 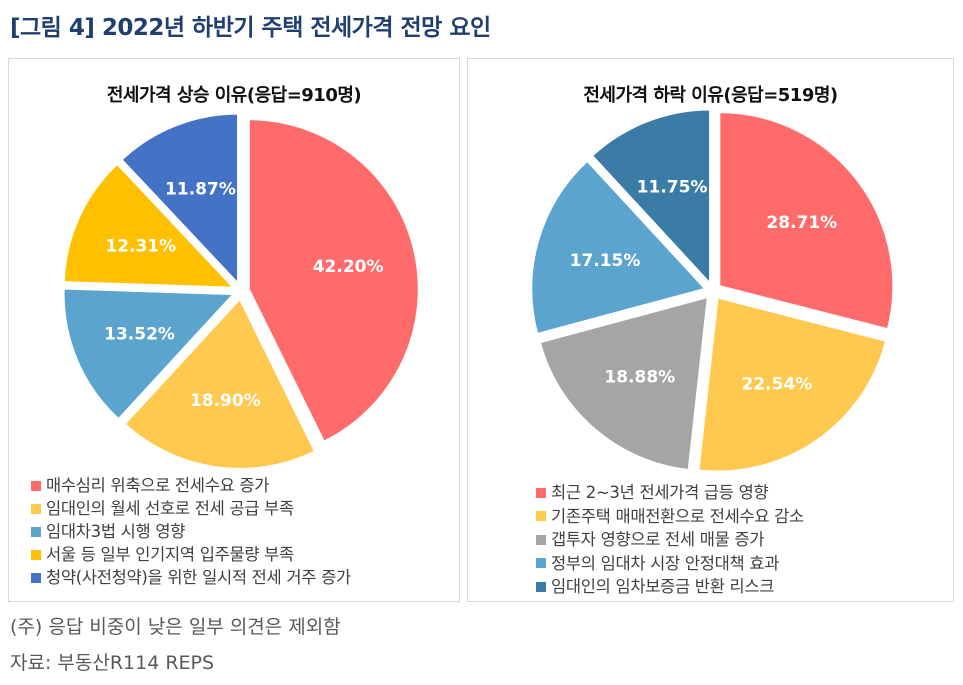 I want to click on legend-item: 임대차3법 시행 영향, so click(x=191, y=531).